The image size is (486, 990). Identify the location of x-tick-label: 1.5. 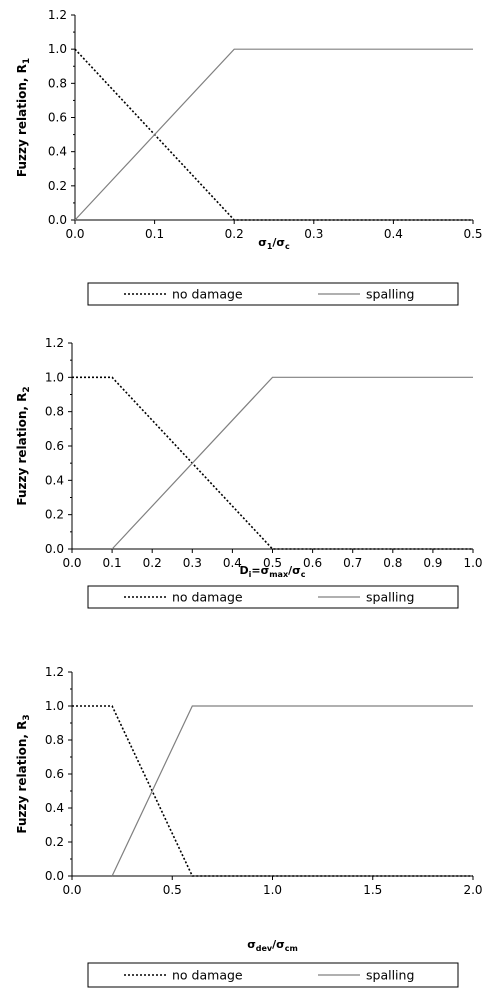
(372, 890).